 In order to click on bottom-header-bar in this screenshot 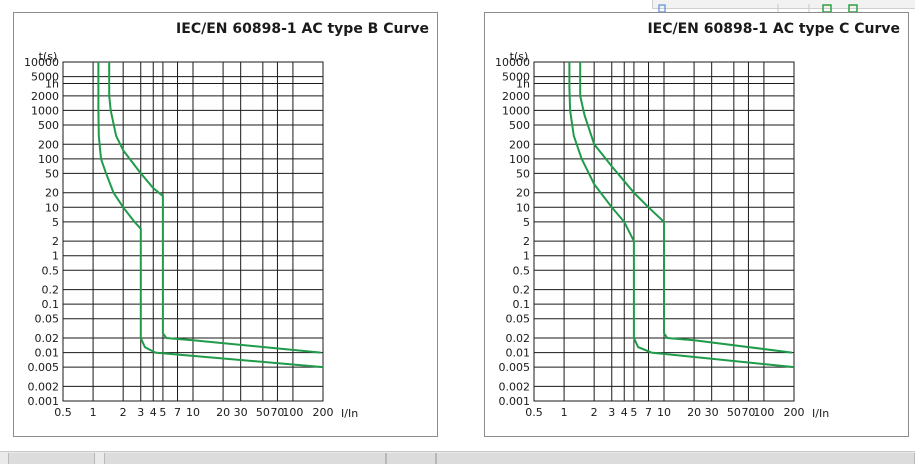, I will do `click(457, 457)`.